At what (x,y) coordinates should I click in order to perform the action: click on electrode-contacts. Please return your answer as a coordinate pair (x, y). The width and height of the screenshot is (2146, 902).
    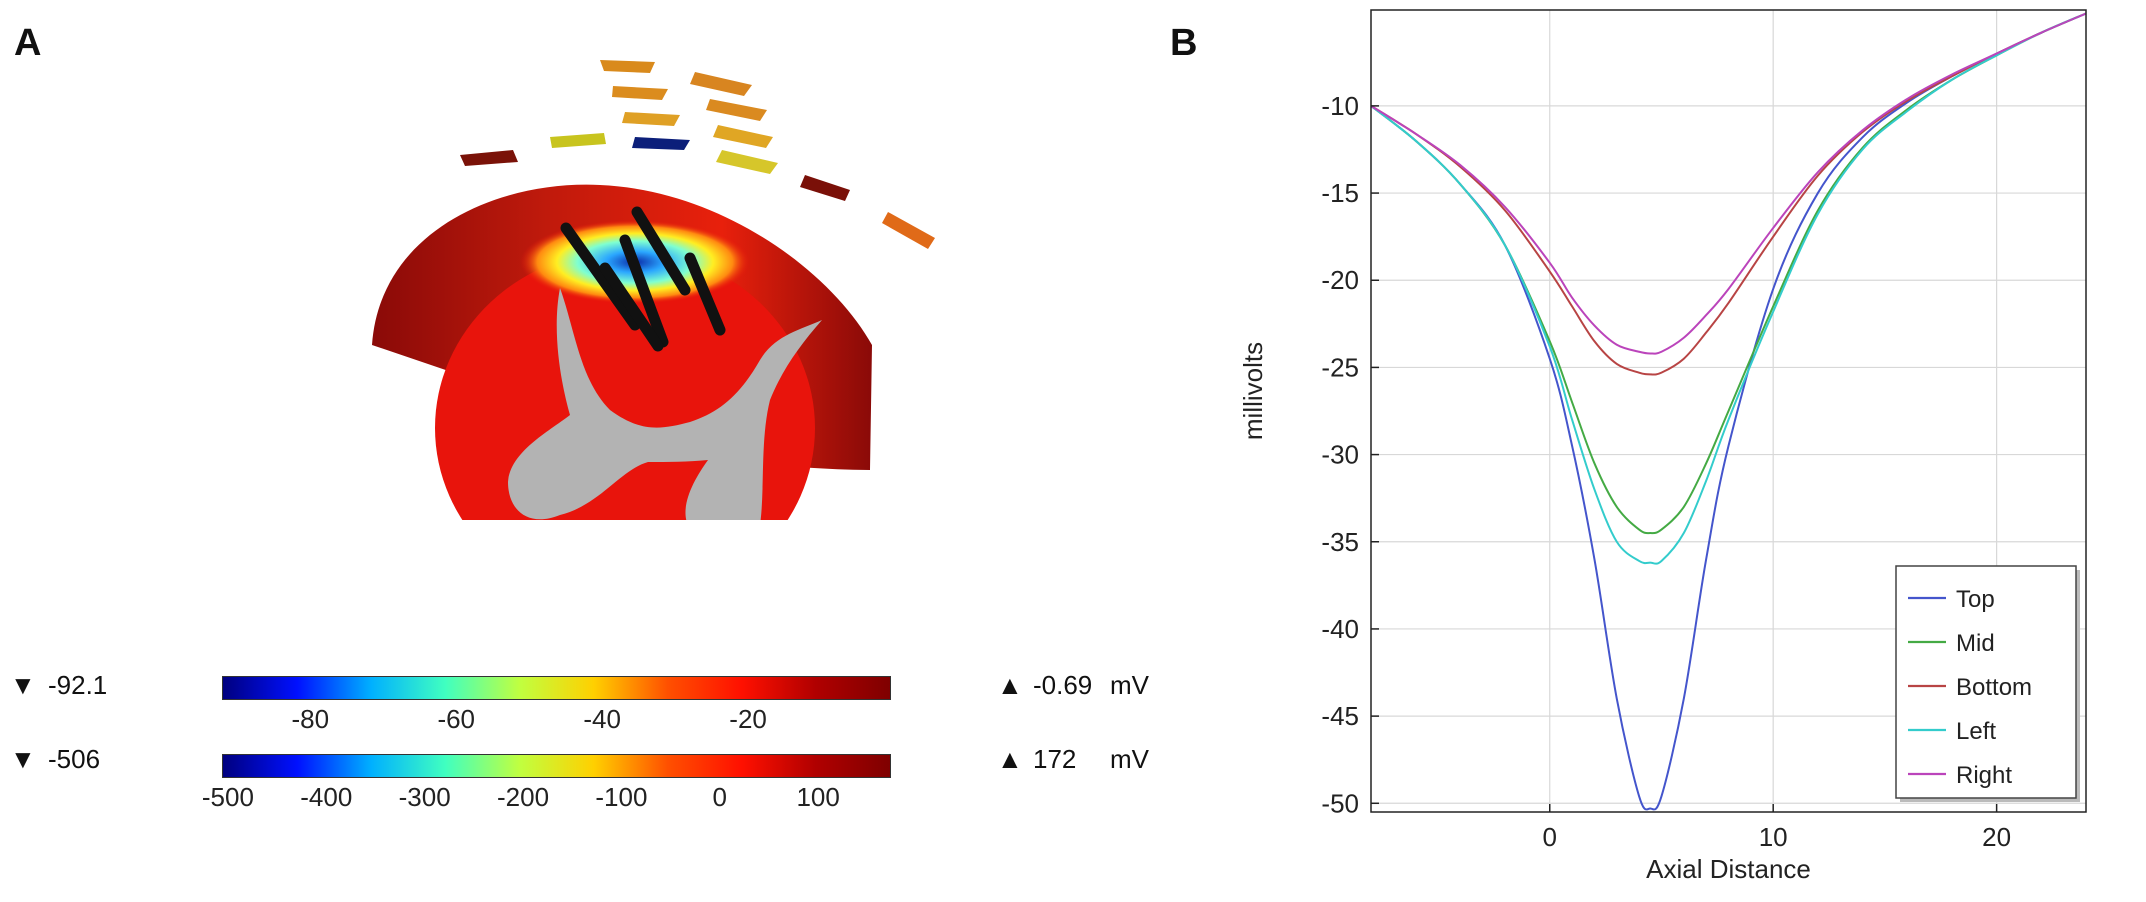
    Looking at the image, I should click on (697, 154).